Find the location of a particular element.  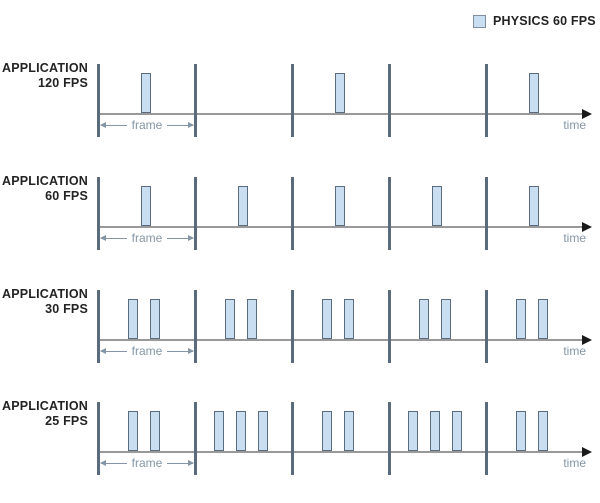

row-label-line2: 25 FPS is located at coordinates (66, 421).